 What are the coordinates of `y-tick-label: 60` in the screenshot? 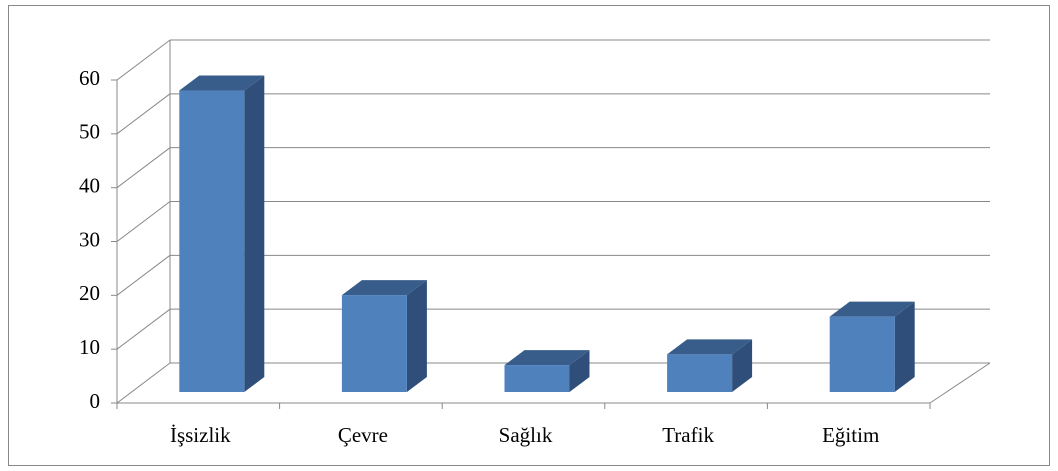 It's located at (89, 78).